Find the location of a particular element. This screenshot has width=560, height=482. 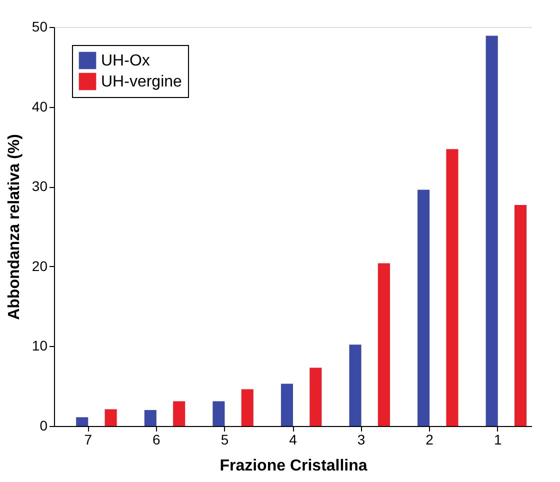

x-tick-label: 5 is located at coordinates (224, 440).